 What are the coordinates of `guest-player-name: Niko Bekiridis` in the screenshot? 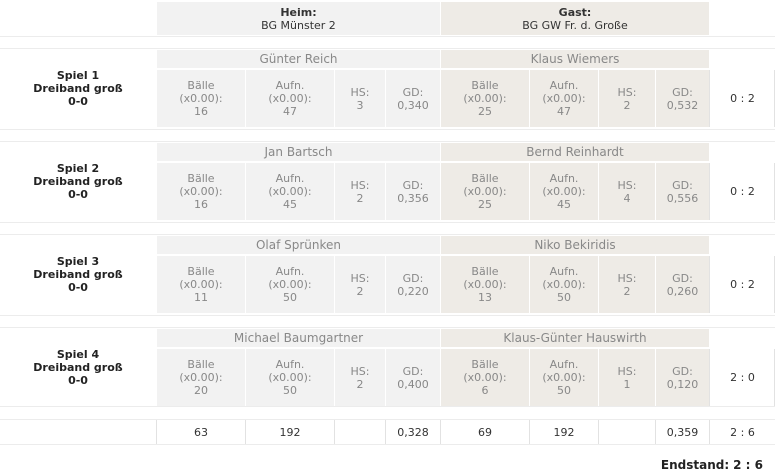 It's located at (575, 245).